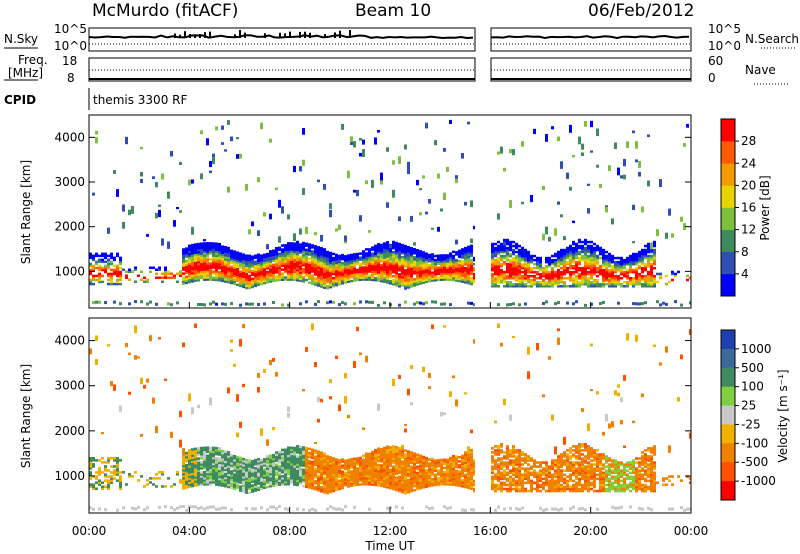 The height and width of the screenshot is (554, 800). What do you see at coordinates (641, 11) in the screenshot?
I see `date-title: 06/Feb/2012` at bounding box center [641, 11].